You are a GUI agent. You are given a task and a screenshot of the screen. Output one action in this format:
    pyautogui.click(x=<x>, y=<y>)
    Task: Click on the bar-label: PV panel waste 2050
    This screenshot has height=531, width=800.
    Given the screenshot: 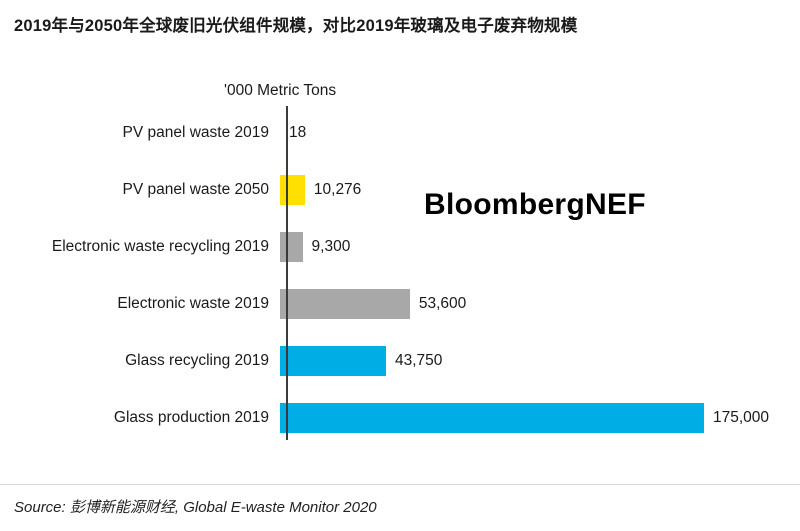 What is the action you would take?
    pyautogui.click(x=196, y=189)
    